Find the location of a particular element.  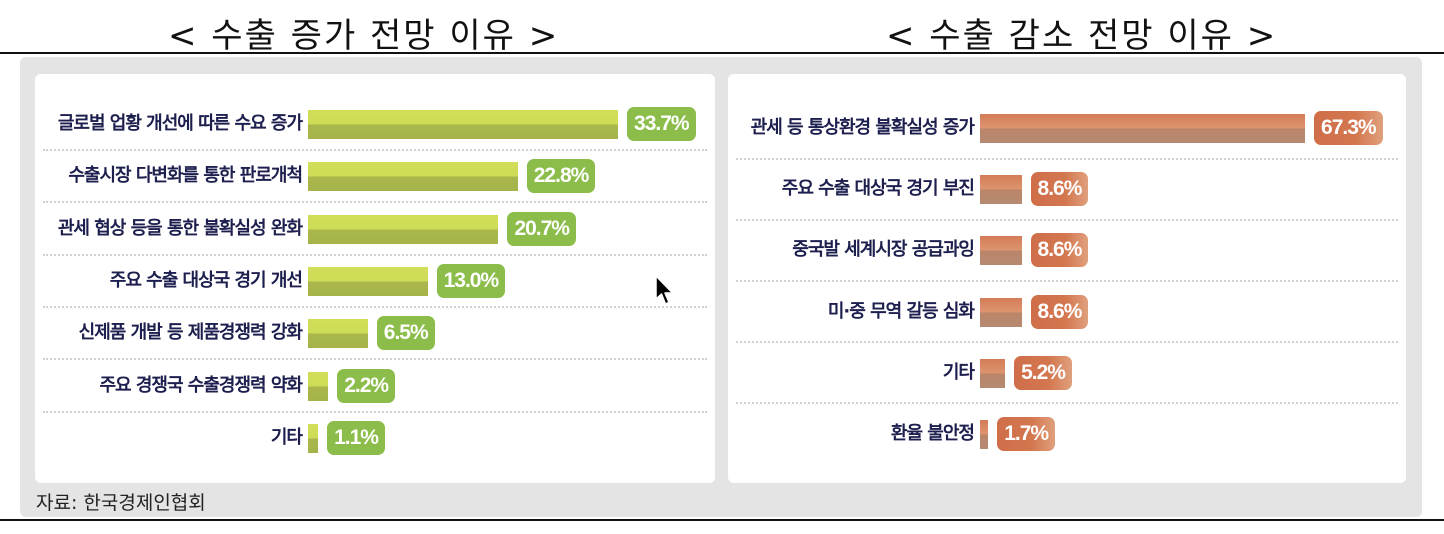

category-label: 관세 협상 등을 통한 불확실성 완화 is located at coordinates (180, 228).